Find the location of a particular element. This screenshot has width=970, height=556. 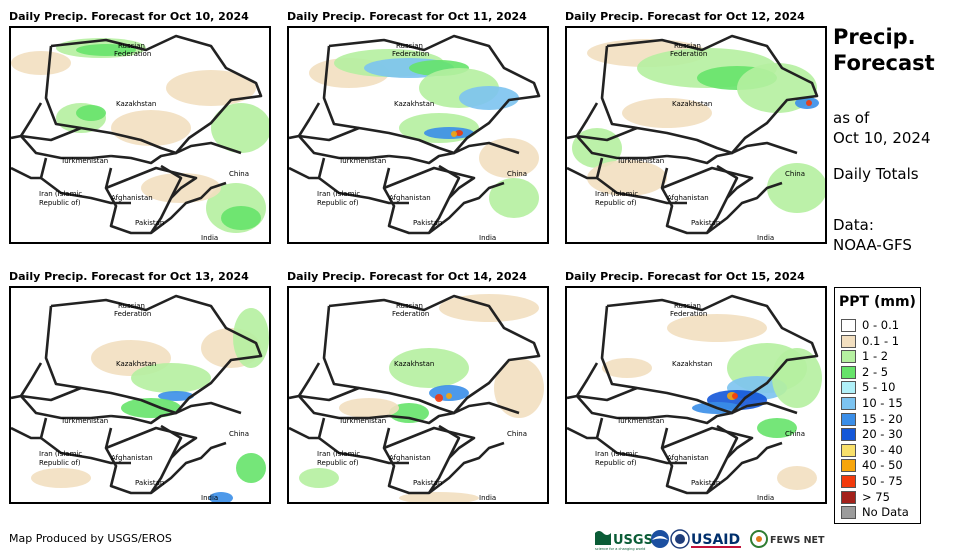

usaid-logo: USAID is located at coordinates (716, 540).